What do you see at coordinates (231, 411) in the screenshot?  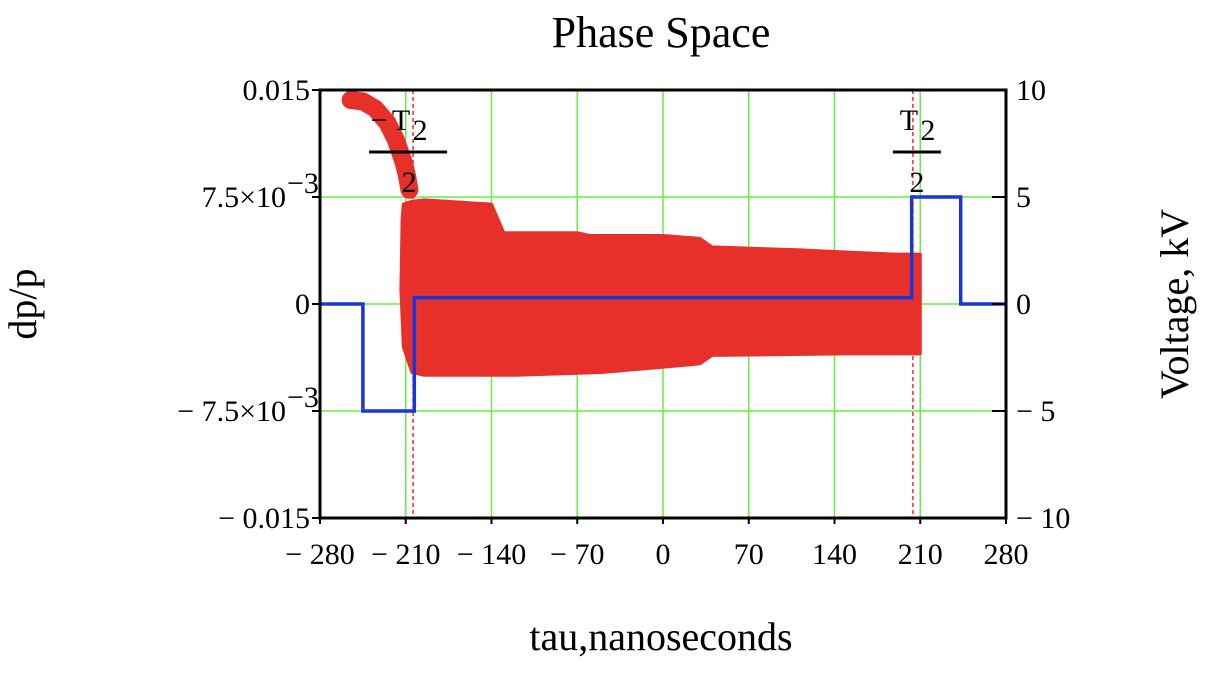 I see `y-tick-label: − 7.5×10` at bounding box center [231, 411].